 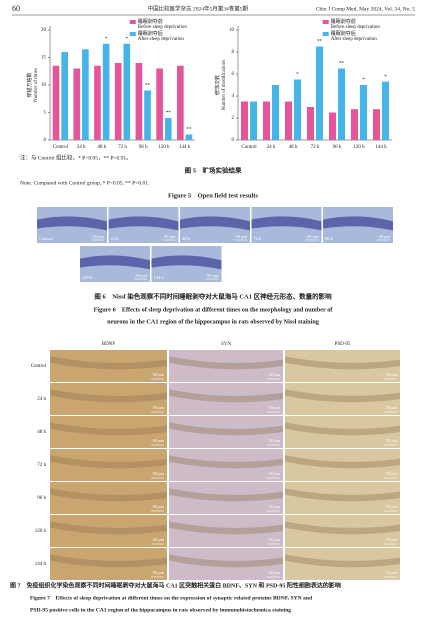 What do you see at coordinates (101, 147) in the screenshot?
I see `x-tick-label: 48 h` at bounding box center [101, 147].